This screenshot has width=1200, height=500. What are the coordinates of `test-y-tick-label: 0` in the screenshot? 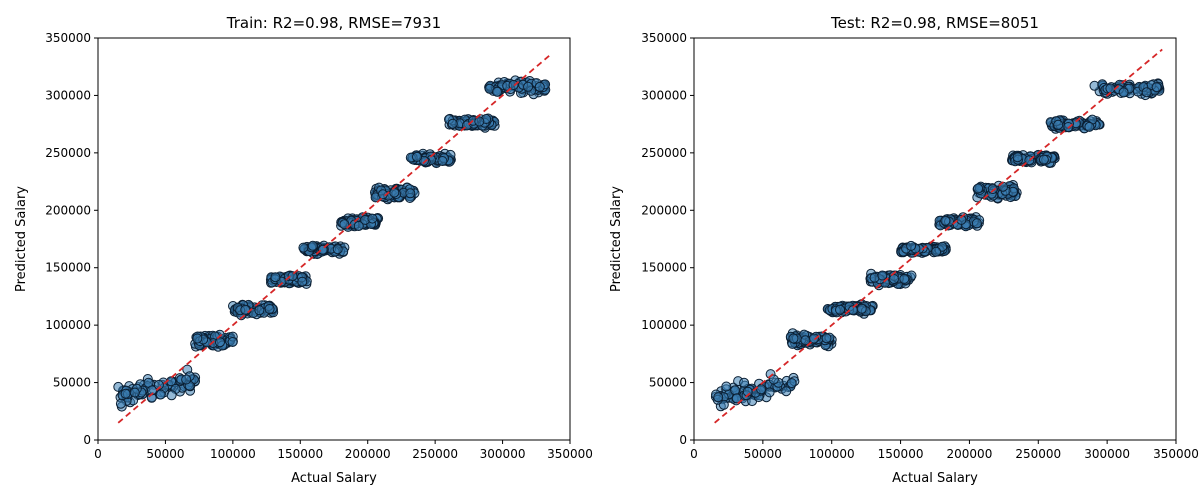 It's located at (683, 440).